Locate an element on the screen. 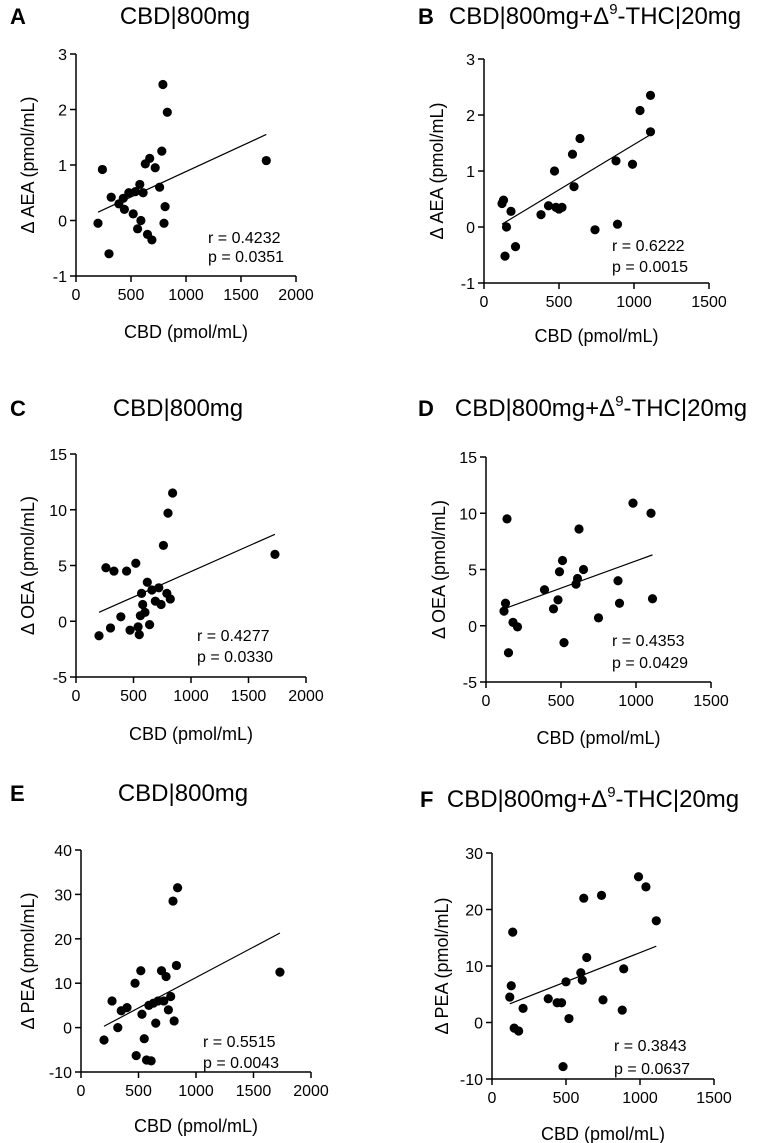 This screenshot has width=768, height=1143. stat-p: p = 0.0043 is located at coordinates (241, 1063).